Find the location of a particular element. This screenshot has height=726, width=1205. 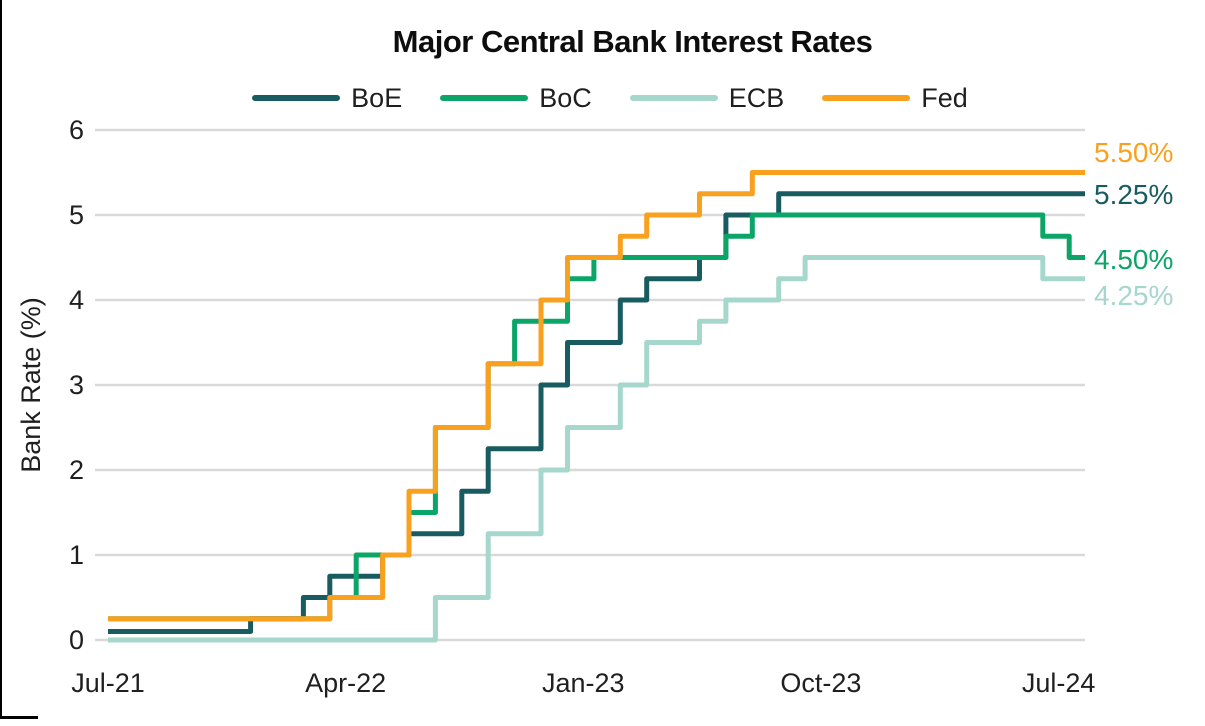

y-axis-title: Bank Rate (%) is located at coordinates (31, 385).